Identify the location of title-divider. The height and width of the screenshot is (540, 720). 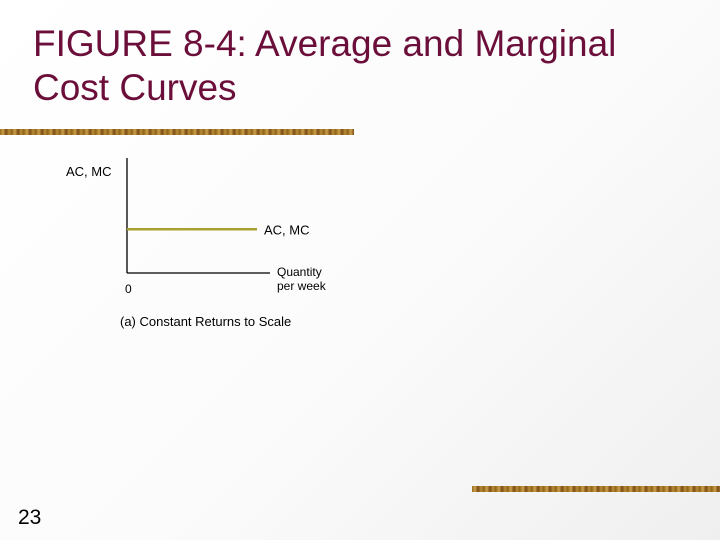
(177, 132).